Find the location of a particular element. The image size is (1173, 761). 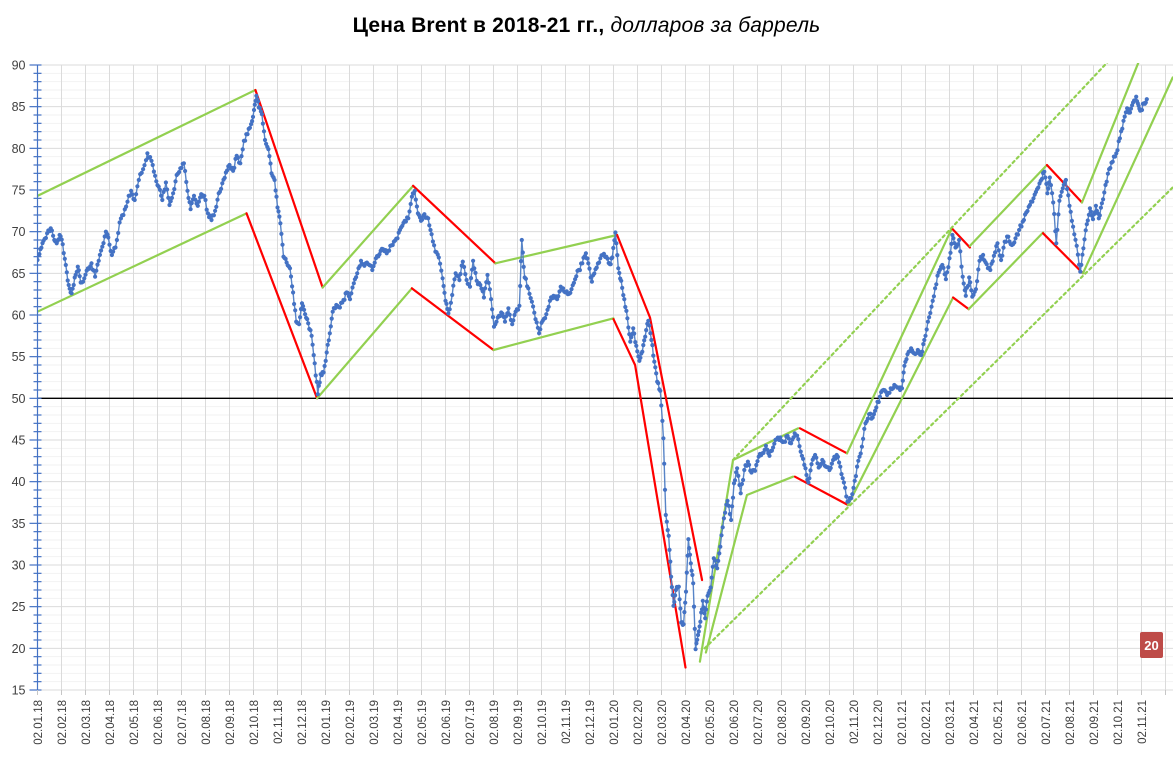

x-tick-label: 02.05.18 is located at coordinates (135, 722).